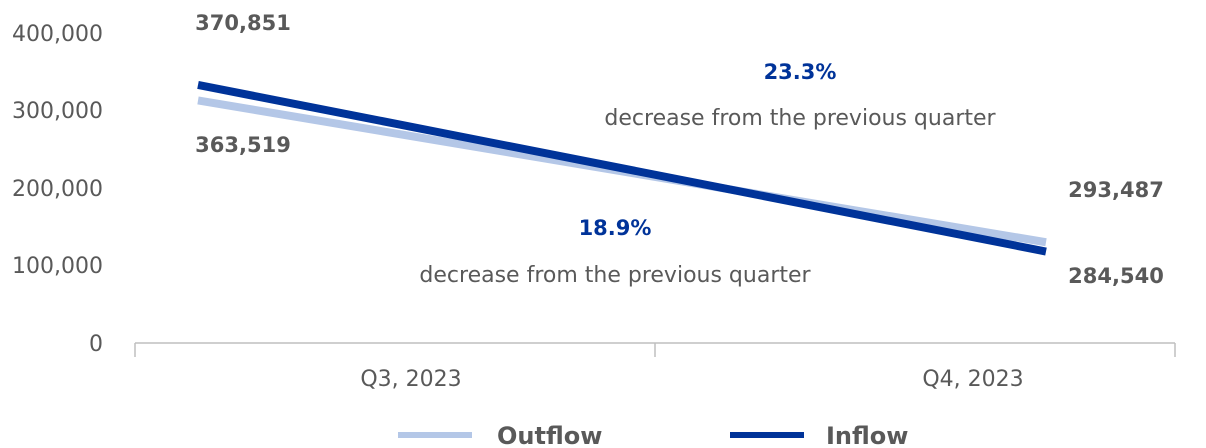  What do you see at coordinates (57, 34) in the screenshot?
I see `y-tick-label: 400,000` at bounding box center [57, 34].